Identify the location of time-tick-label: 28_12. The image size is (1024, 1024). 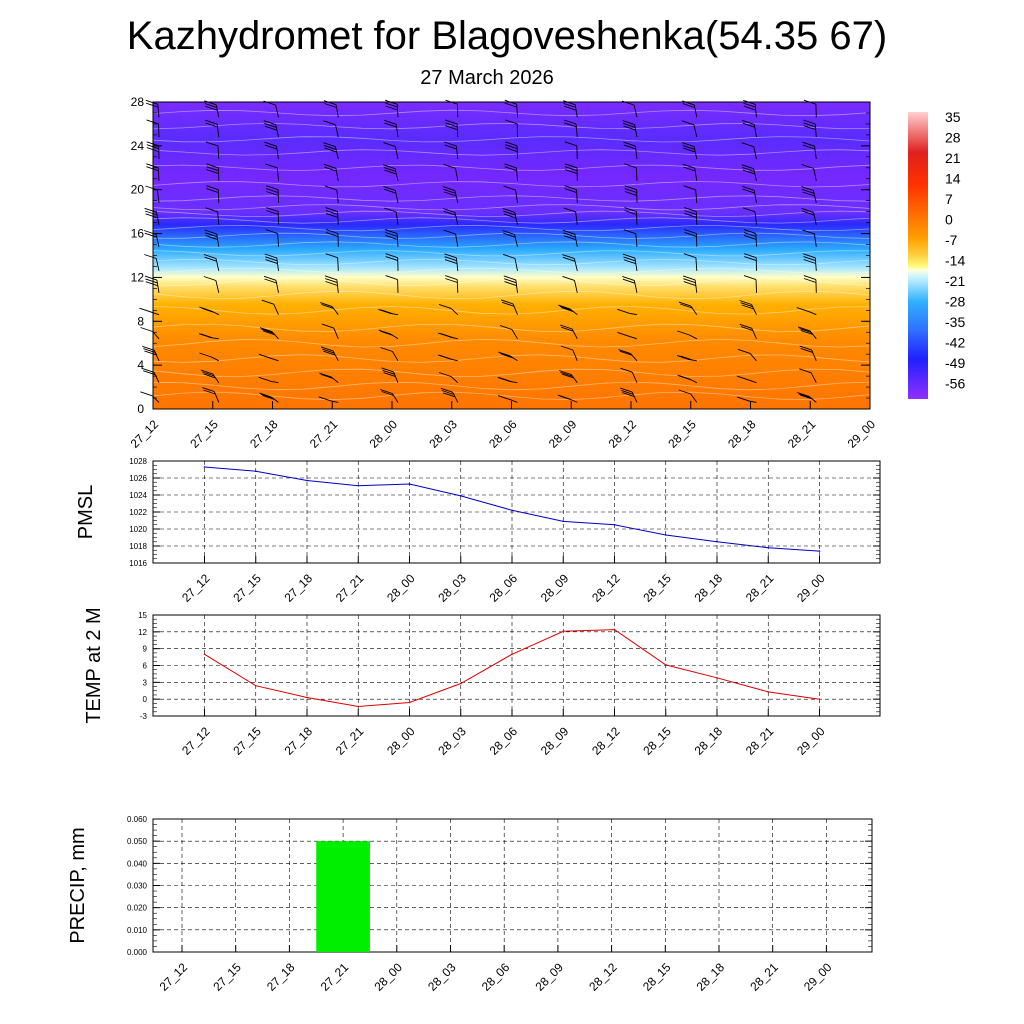
(623, 434).